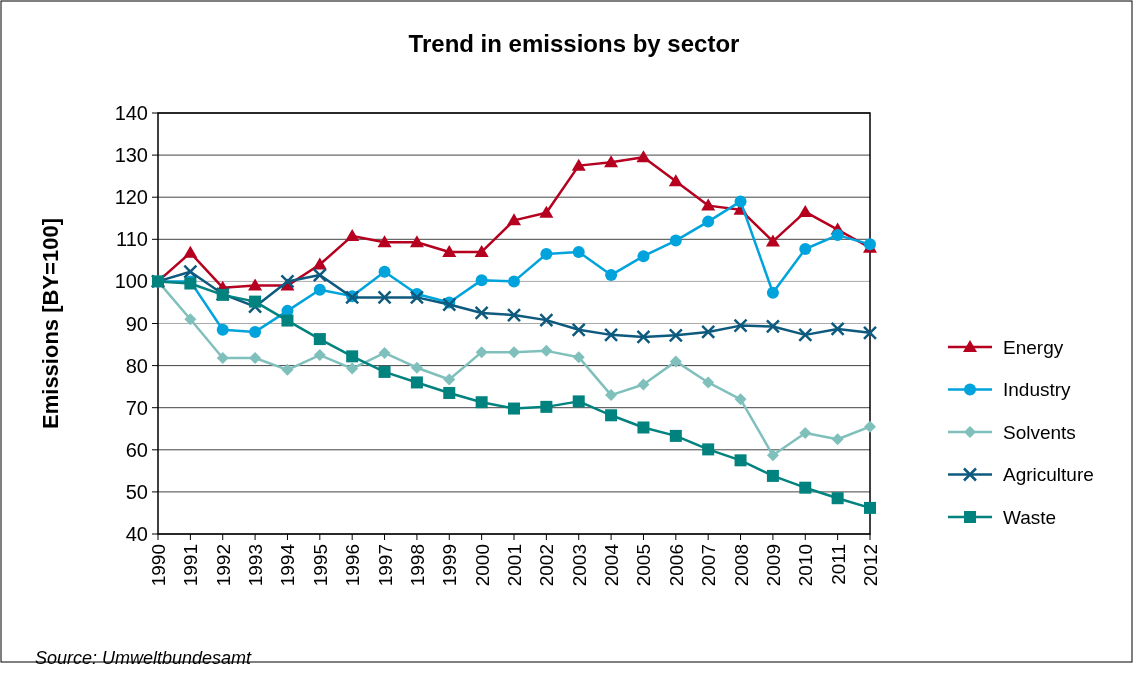  I want to click on x-tick-label: 1996, so click(353, 565).